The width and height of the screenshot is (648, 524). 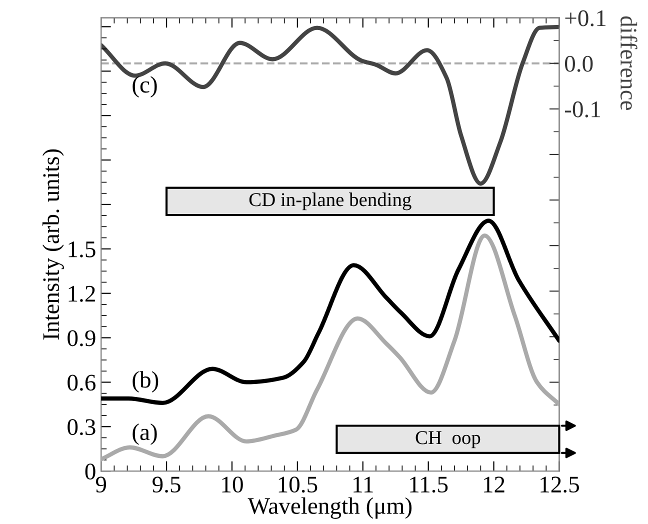 I want to click on band-label: CD in-plane bending, so click(x=330, y=201).